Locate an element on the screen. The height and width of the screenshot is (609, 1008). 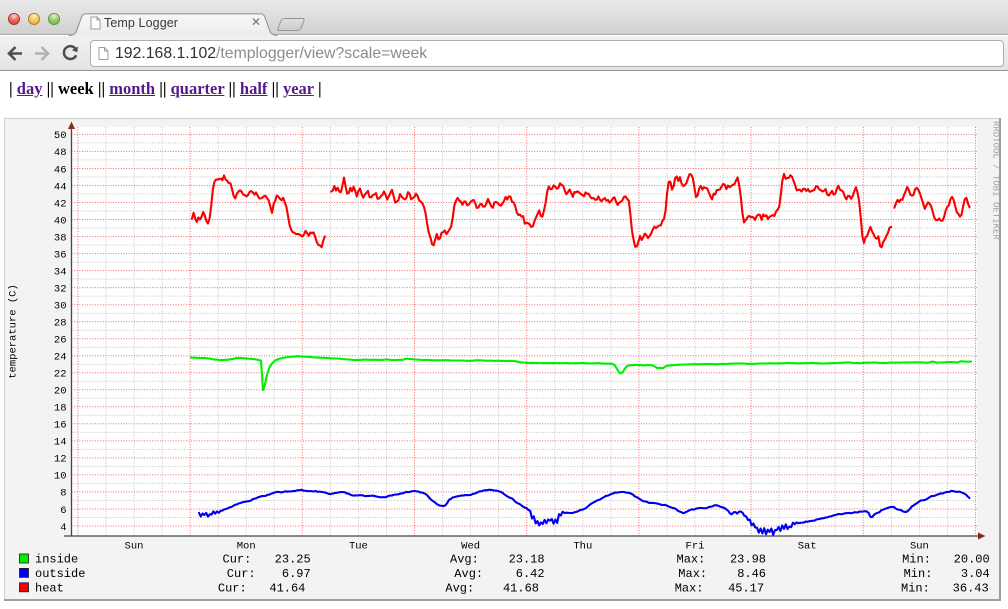
svg-text: 18 is located at coordinates (60, 409).